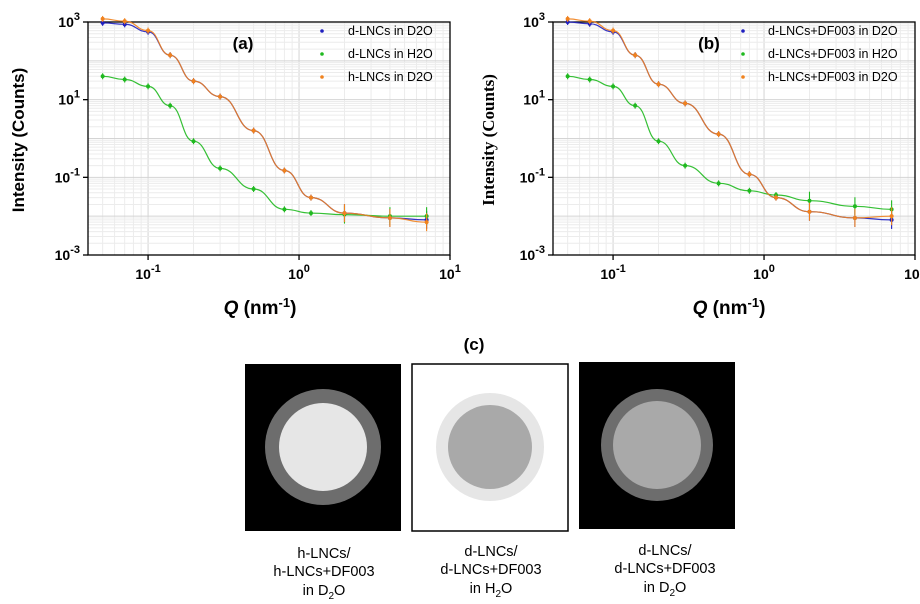  Describe the element at coordinates (762, 308) in the screenshot. I see `x-axis-unit-close-b: )` at that location.